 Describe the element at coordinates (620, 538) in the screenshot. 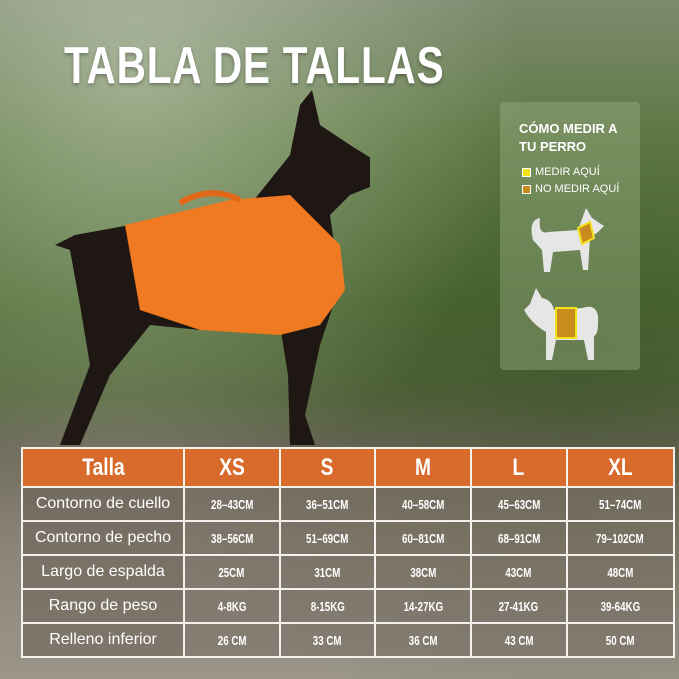

I see `table-cell: 79–102CM` at that location.